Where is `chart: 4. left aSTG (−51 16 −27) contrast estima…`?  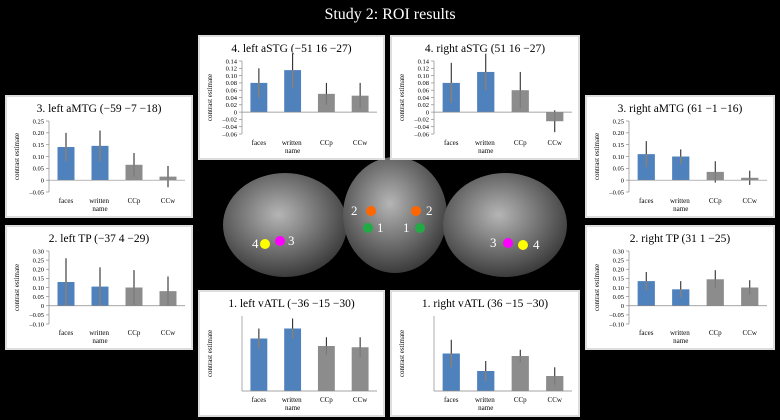 chart: 4. left aSTG (−51 16 −27) contrast estima… is located at coordinates (291, 99).